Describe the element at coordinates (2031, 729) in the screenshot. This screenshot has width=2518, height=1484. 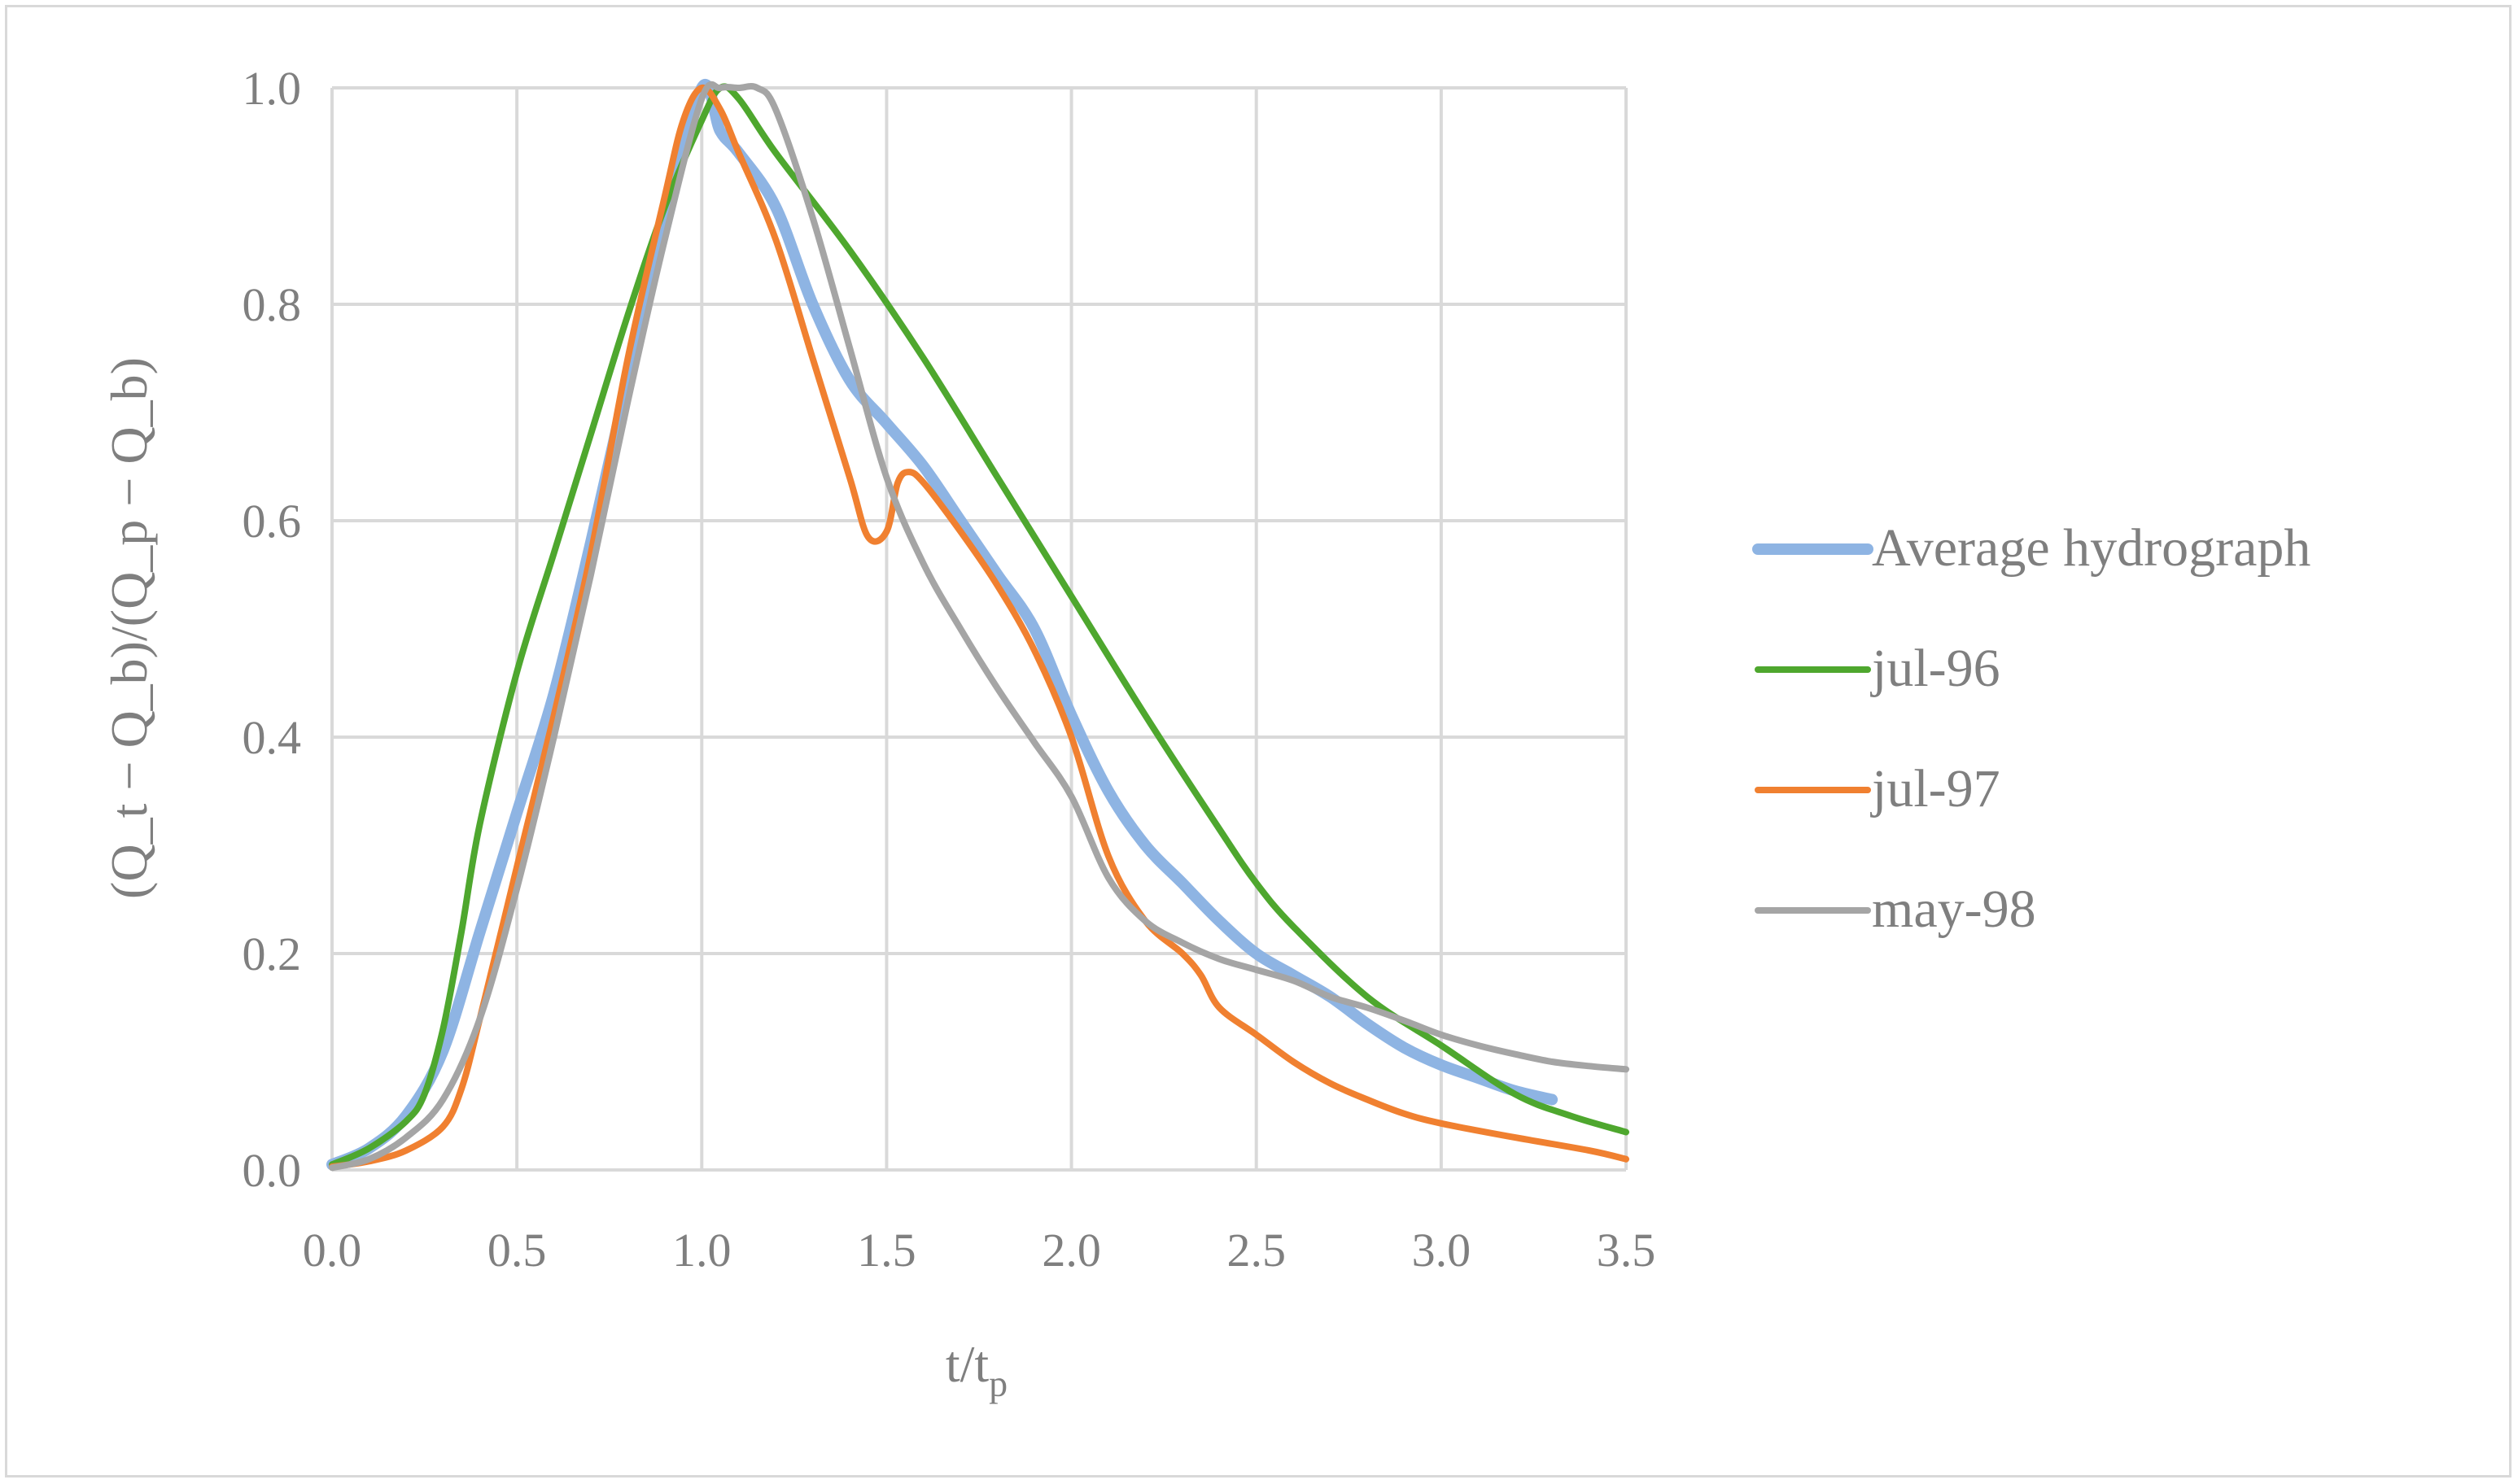
I see `legend: Average hydrograph jul-96 jul-97 may-98` at that location.